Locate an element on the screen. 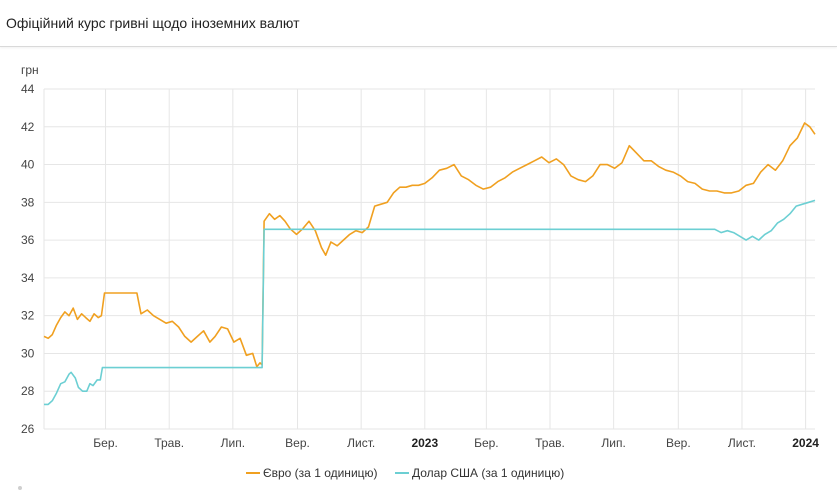 The width and height of the screenshot is (837, 490). y-axis-unit-label: грн is located at coordinates (30, 70).